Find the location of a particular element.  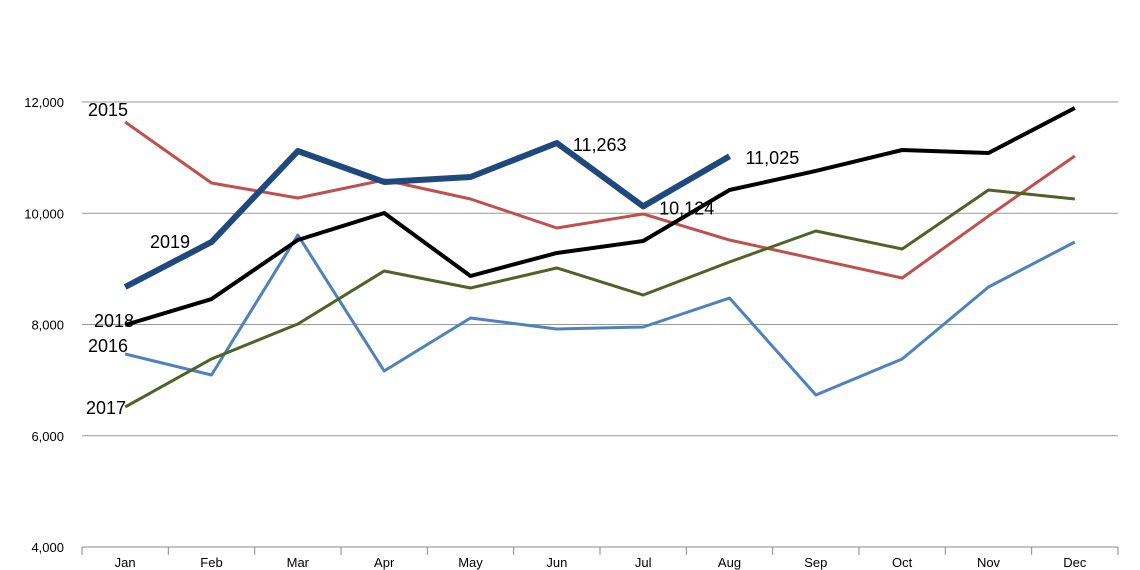

data-label: 11,263 is located at coordinates (600, 145).